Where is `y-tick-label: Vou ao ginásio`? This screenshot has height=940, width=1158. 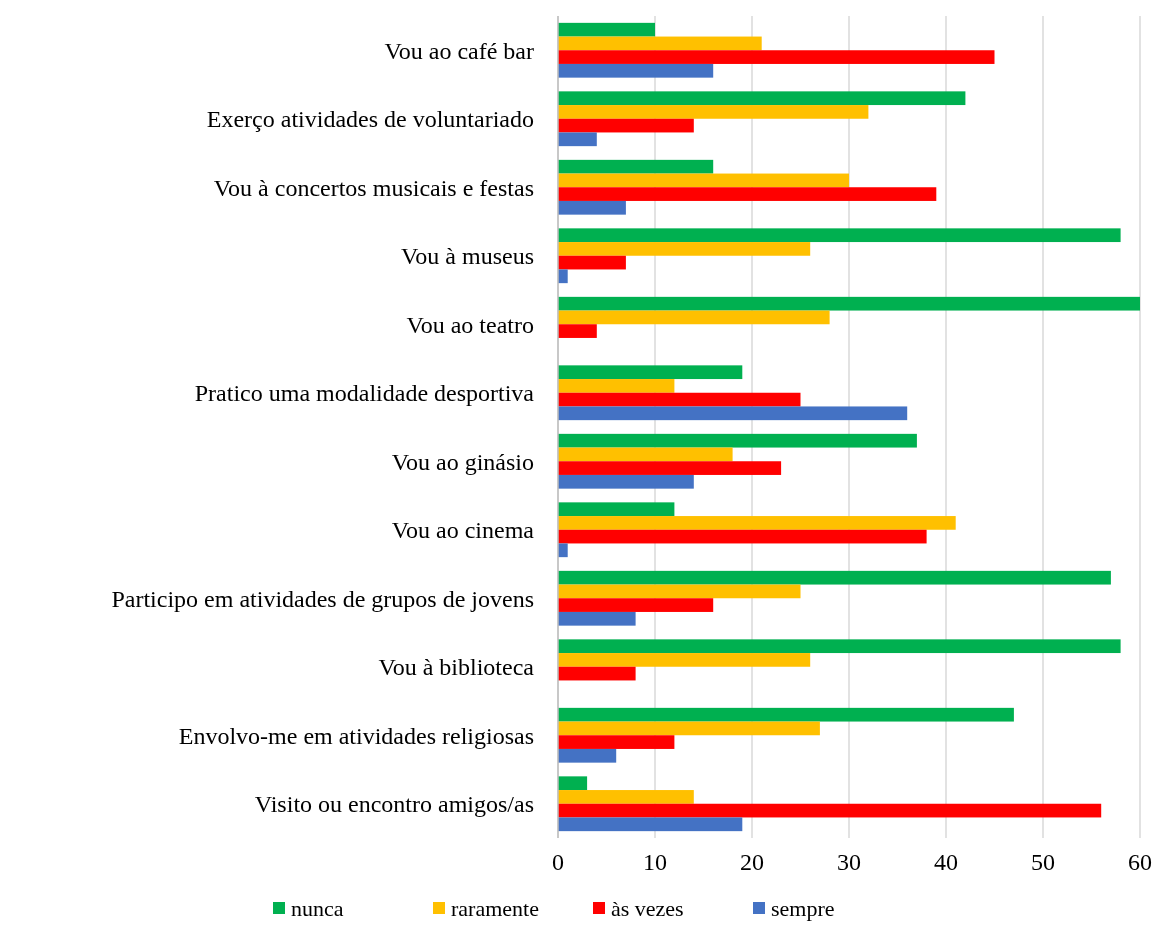 y-tick-label: Vou ao ginásio is located at coordinates (462, 461).